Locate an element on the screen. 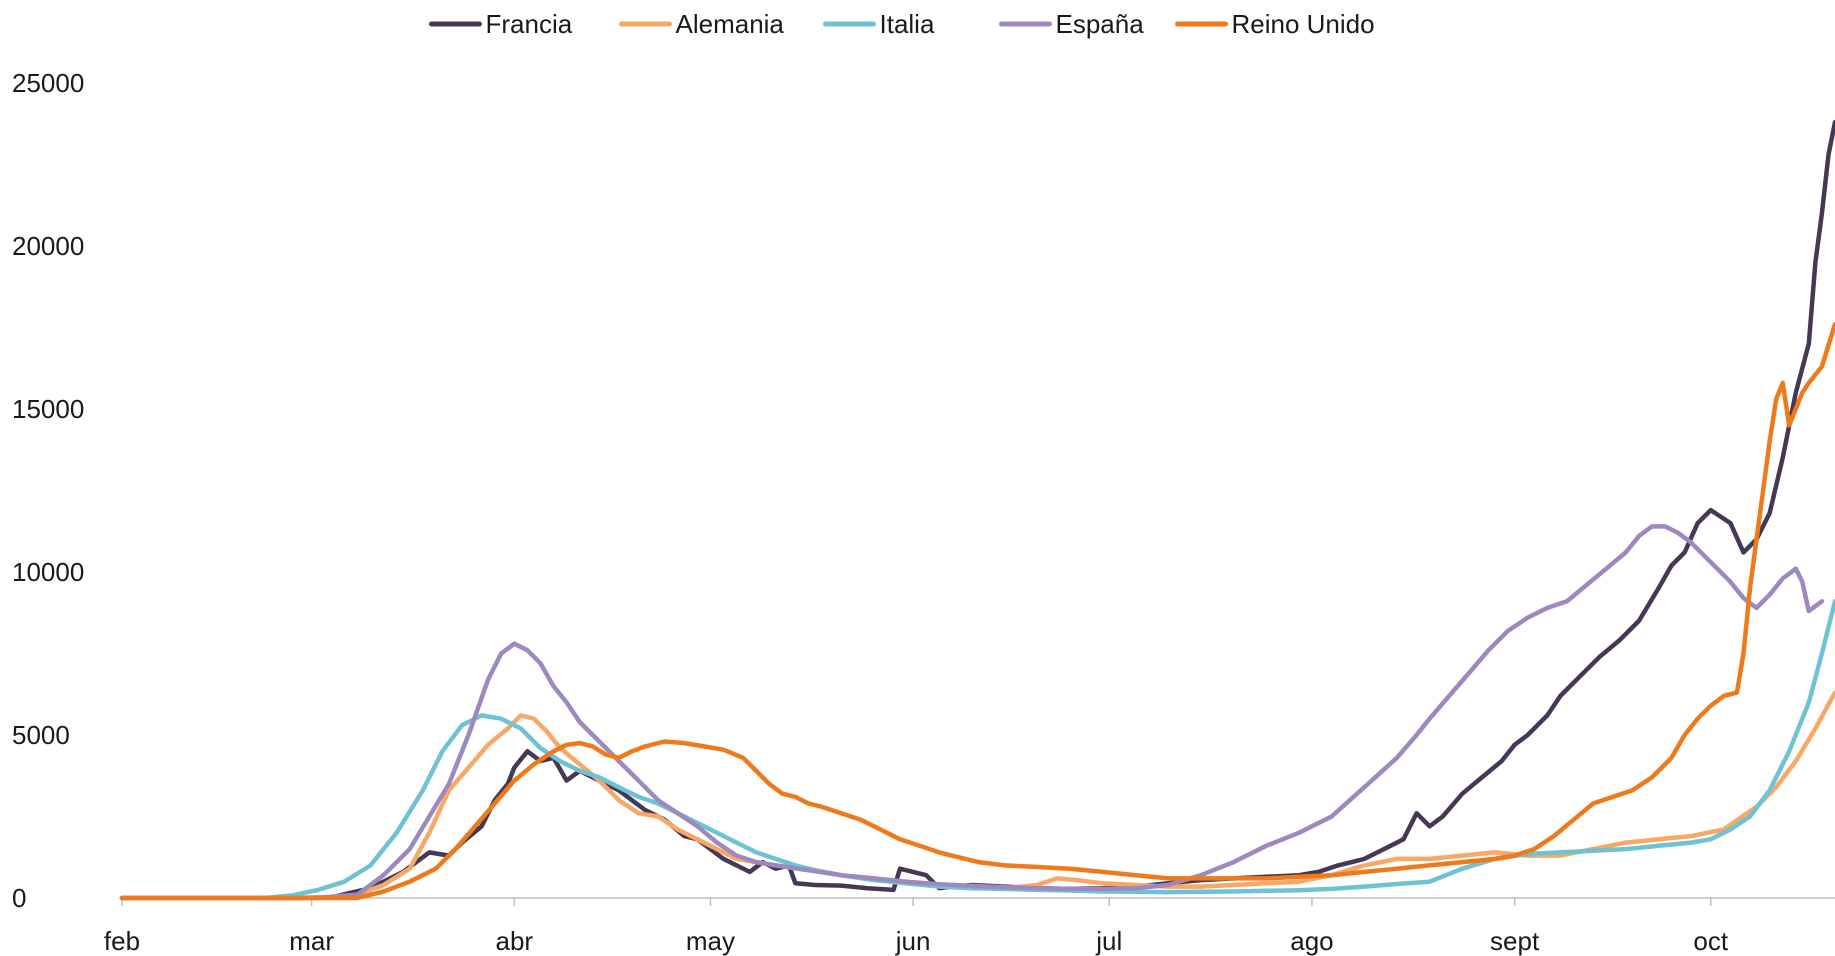  x-tick-label: feb is located at coordinates (122, 941).